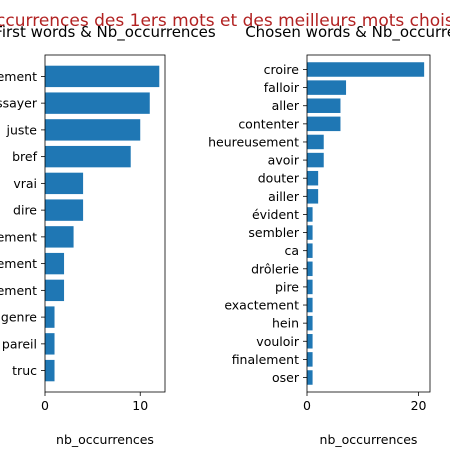  Describe the element at coordinates (24, 156) in the screenshot. I see `category-label: bref` at that location.